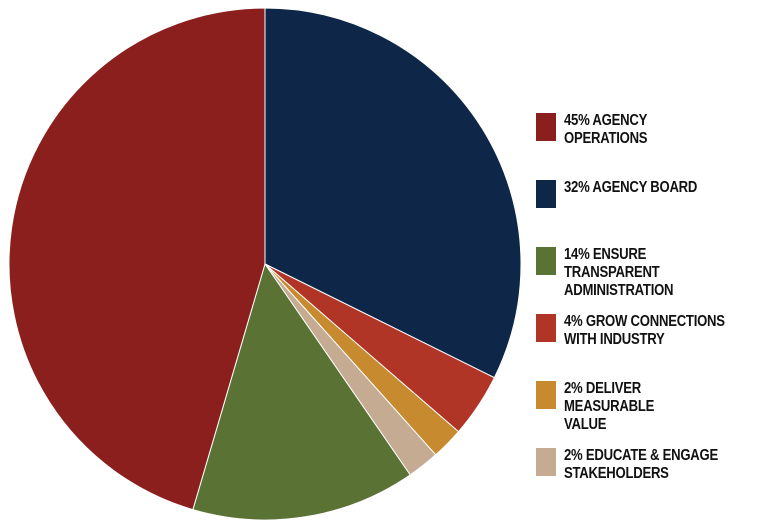 This screenshot has width=760, height=521. What do you see at coordinates (609, 406) in the screenshot?
I see `legend-label: 2% DELIVER MEASURABLE VALUE` at bounding box center [609, 406].